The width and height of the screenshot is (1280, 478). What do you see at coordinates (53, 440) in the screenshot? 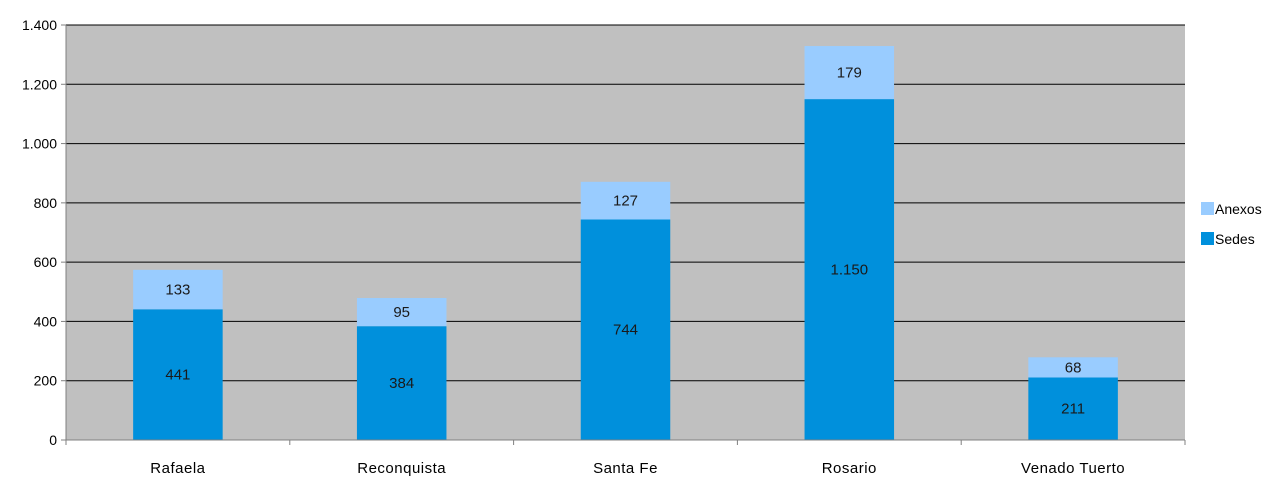
I see `y-tick-label: 0` at bounding box center [53, 440].